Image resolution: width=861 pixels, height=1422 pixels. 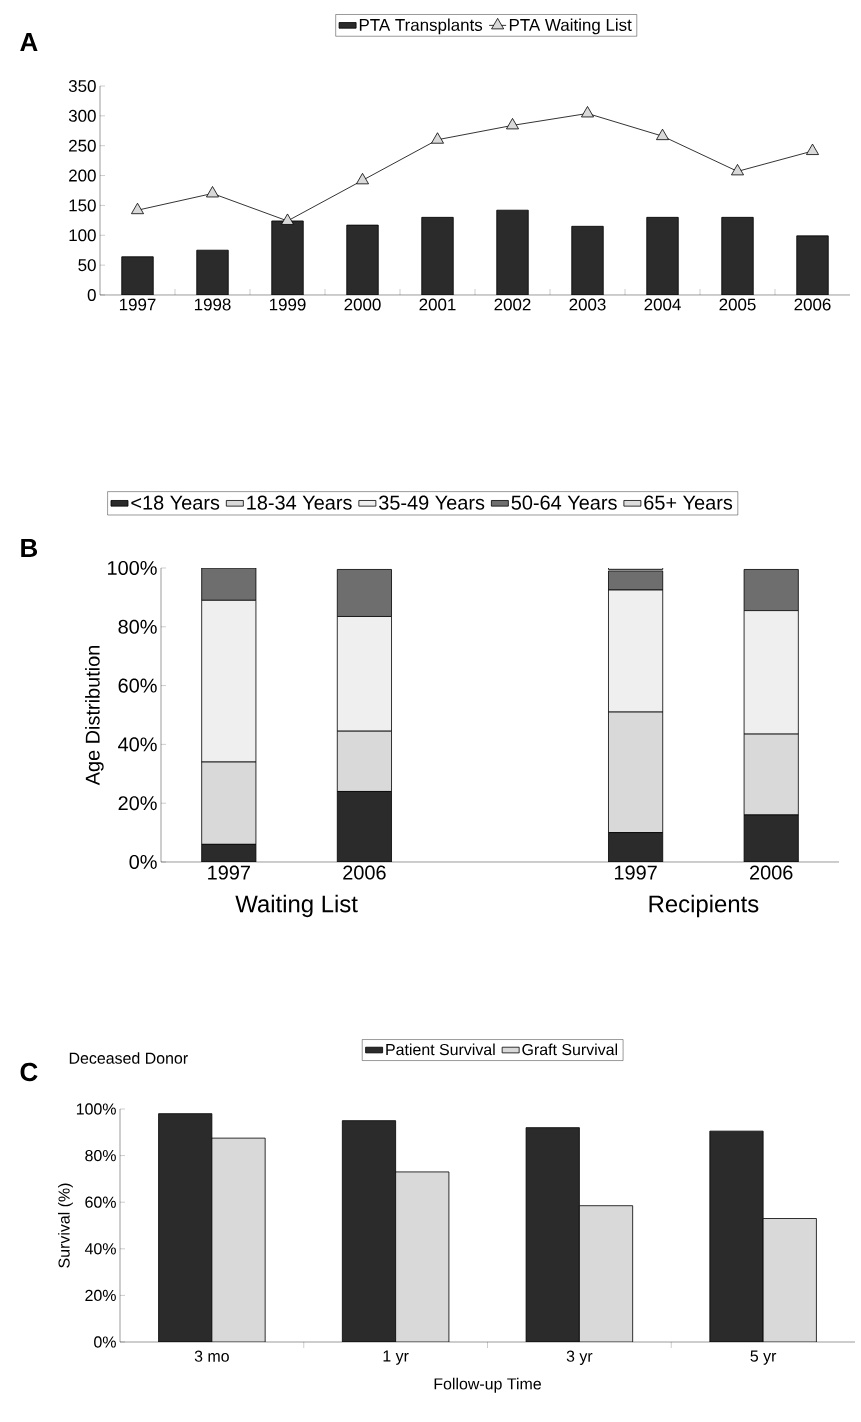 What do you see at coordinates (175, 502) in the screenshot?
I see `legend-label: <18 Years` at bounding box center [175, 502].